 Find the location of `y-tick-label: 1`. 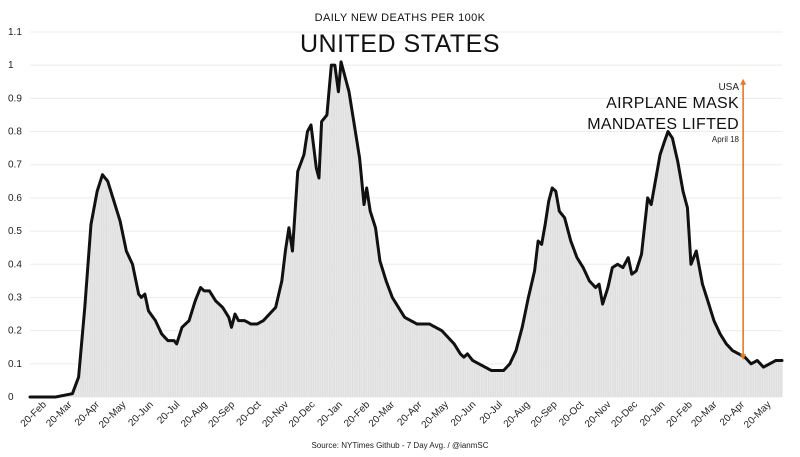

y-tick-label: 1 is located at coordinates (11, 65).